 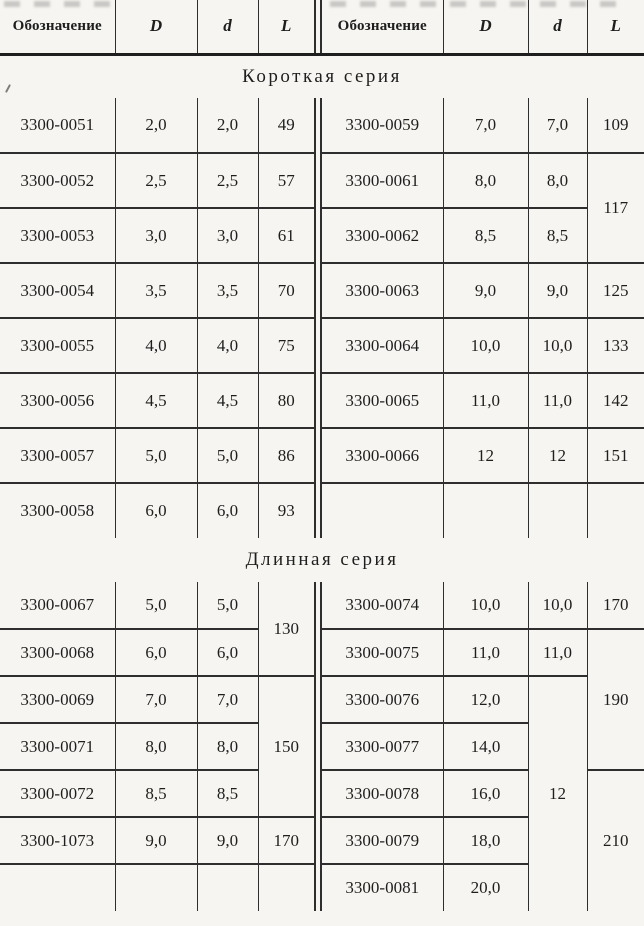 What do you see at coordinates (382, 126) in the screenshot?
I see `designation-cell: 3300-0059` at bounding box center [382, 126].